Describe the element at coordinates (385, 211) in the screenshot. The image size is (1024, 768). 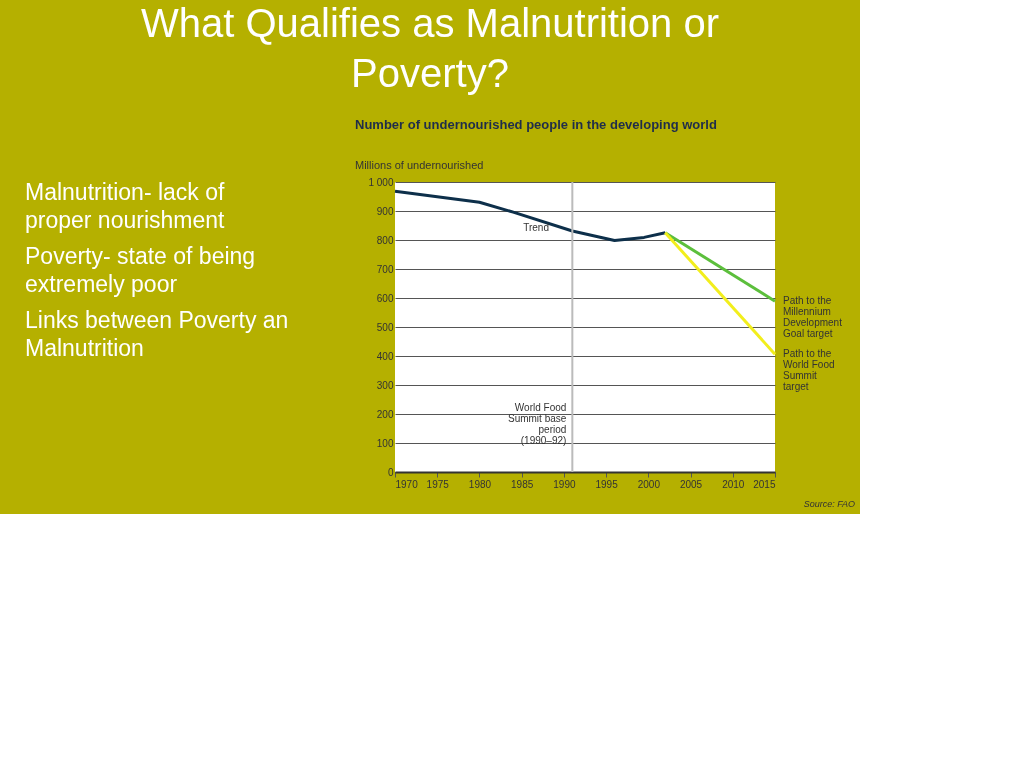
I see `y-tick-label: 900` at that location.